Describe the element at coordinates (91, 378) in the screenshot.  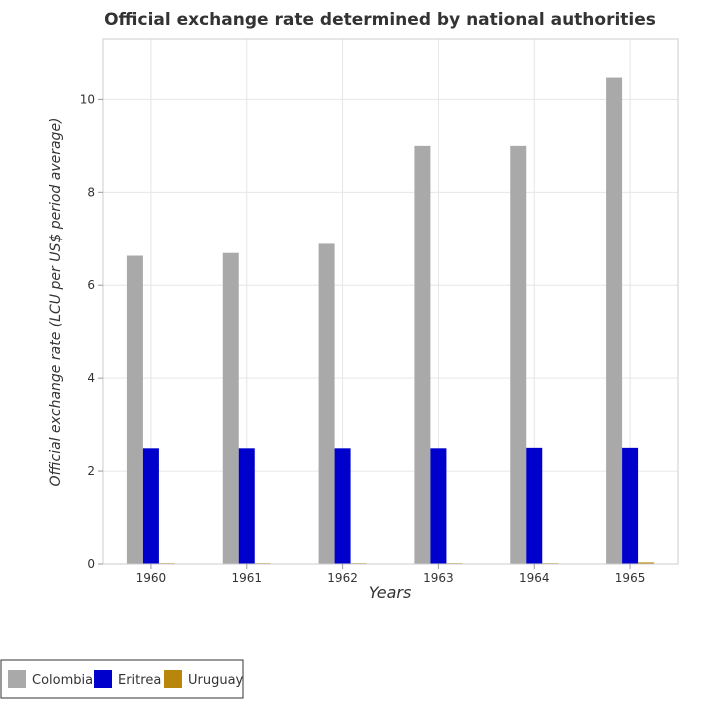
I see `y-tick-label: 4` at that location.